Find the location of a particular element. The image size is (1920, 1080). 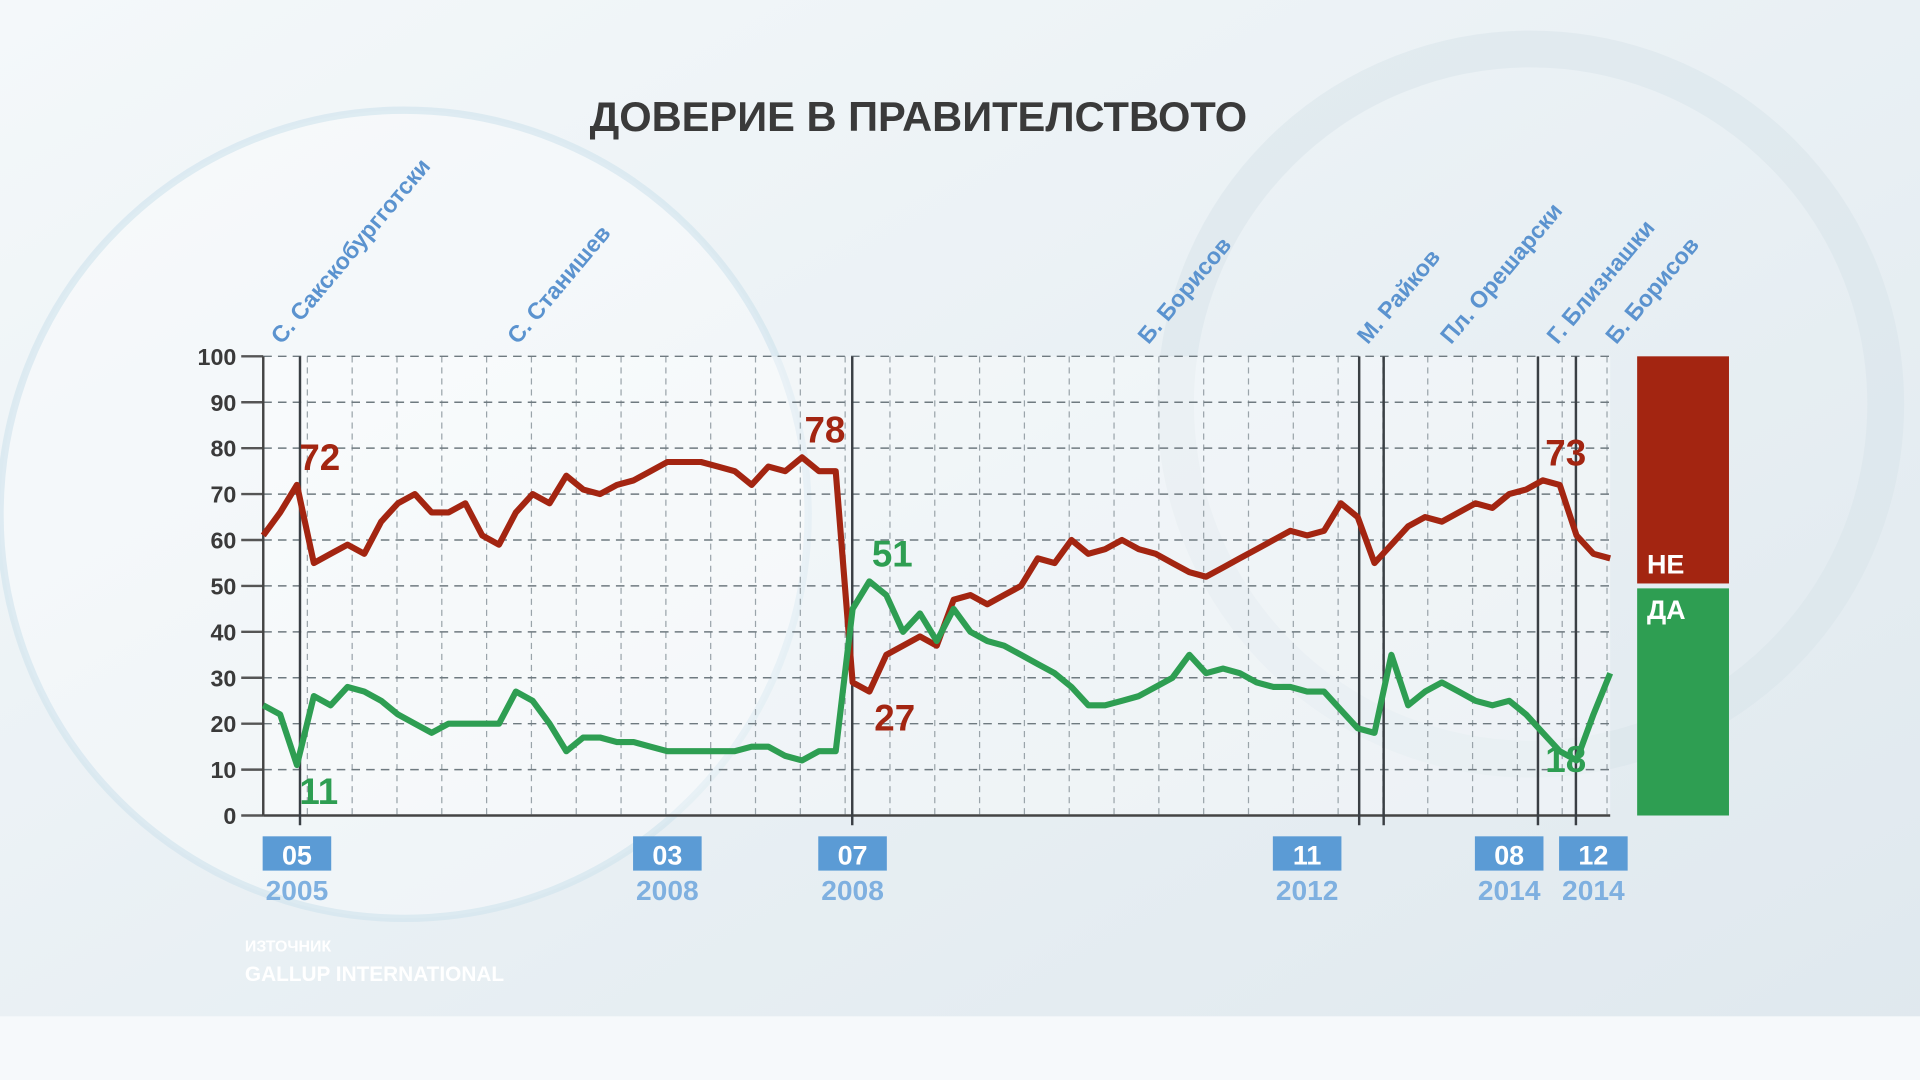

x-tick-month: 11 is located at coordinates (1307, 855).